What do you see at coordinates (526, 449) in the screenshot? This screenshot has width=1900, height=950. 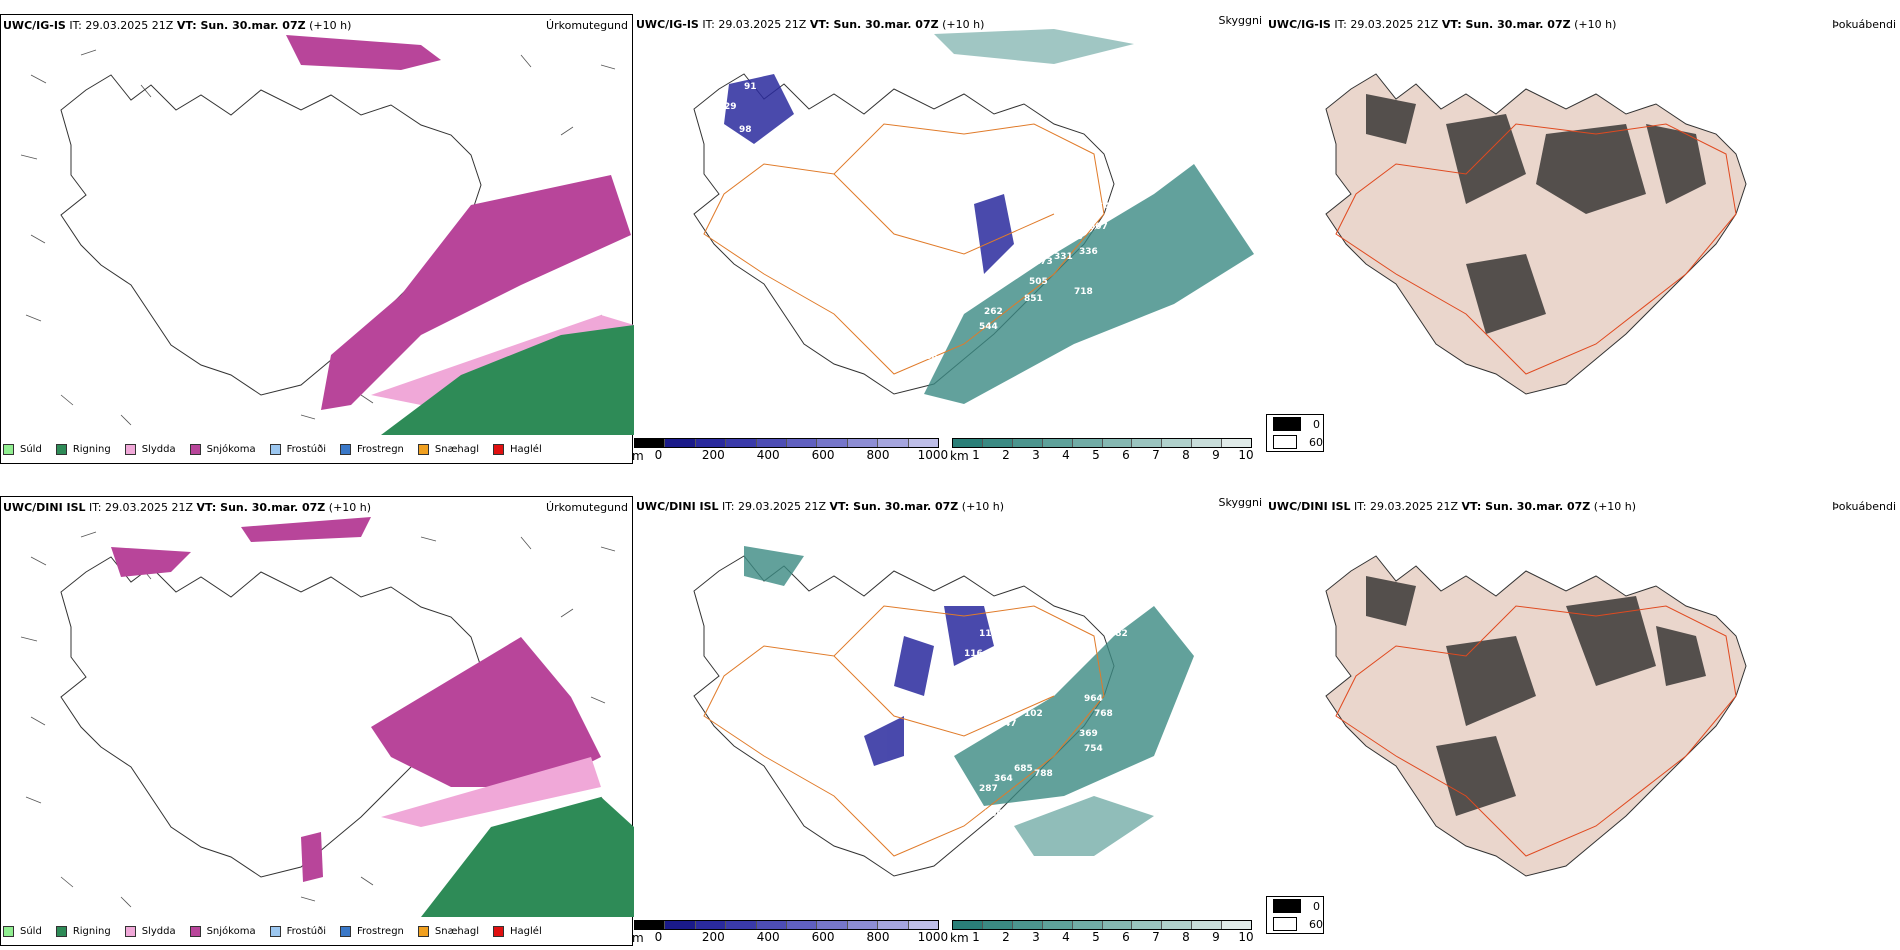 I see `legend-label: Haglél` at bounding box center [526, 449].